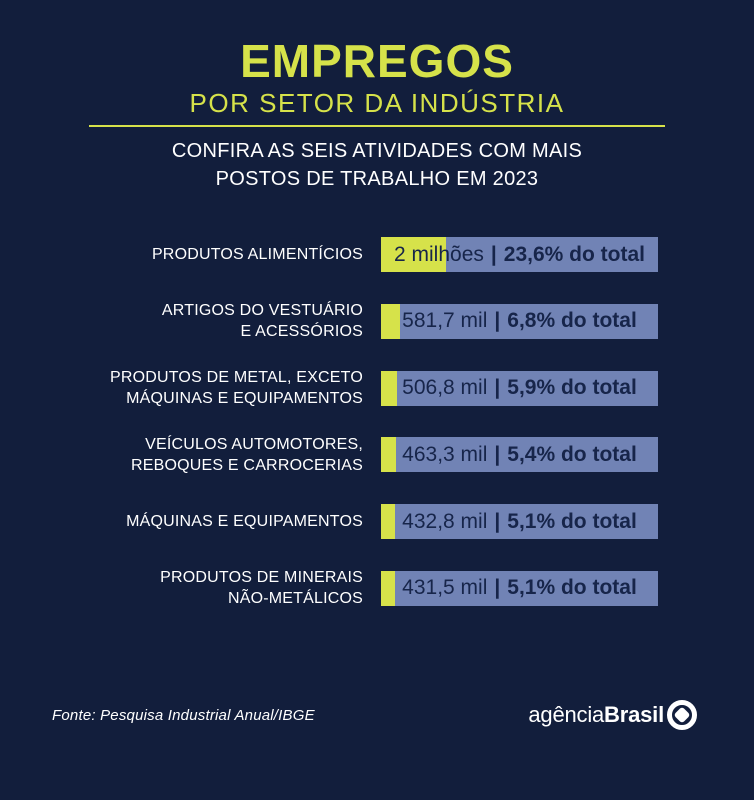  I want to click on page-subtitle: POR SETOR DA INDÚSTRIA, so click(377, 103).